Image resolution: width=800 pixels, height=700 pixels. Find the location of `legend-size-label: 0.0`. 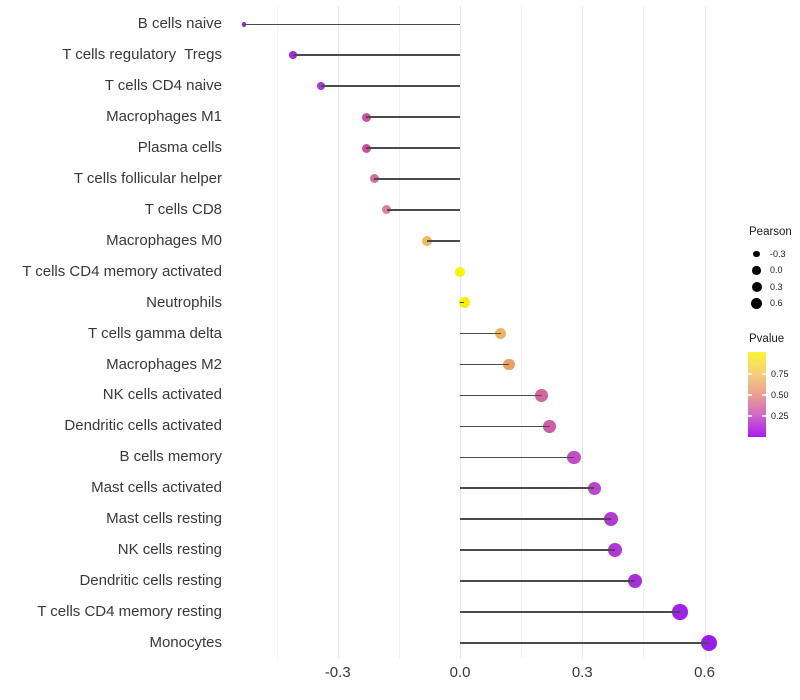

legend-size-label: 0.0 is located at coordinates (776, 270).